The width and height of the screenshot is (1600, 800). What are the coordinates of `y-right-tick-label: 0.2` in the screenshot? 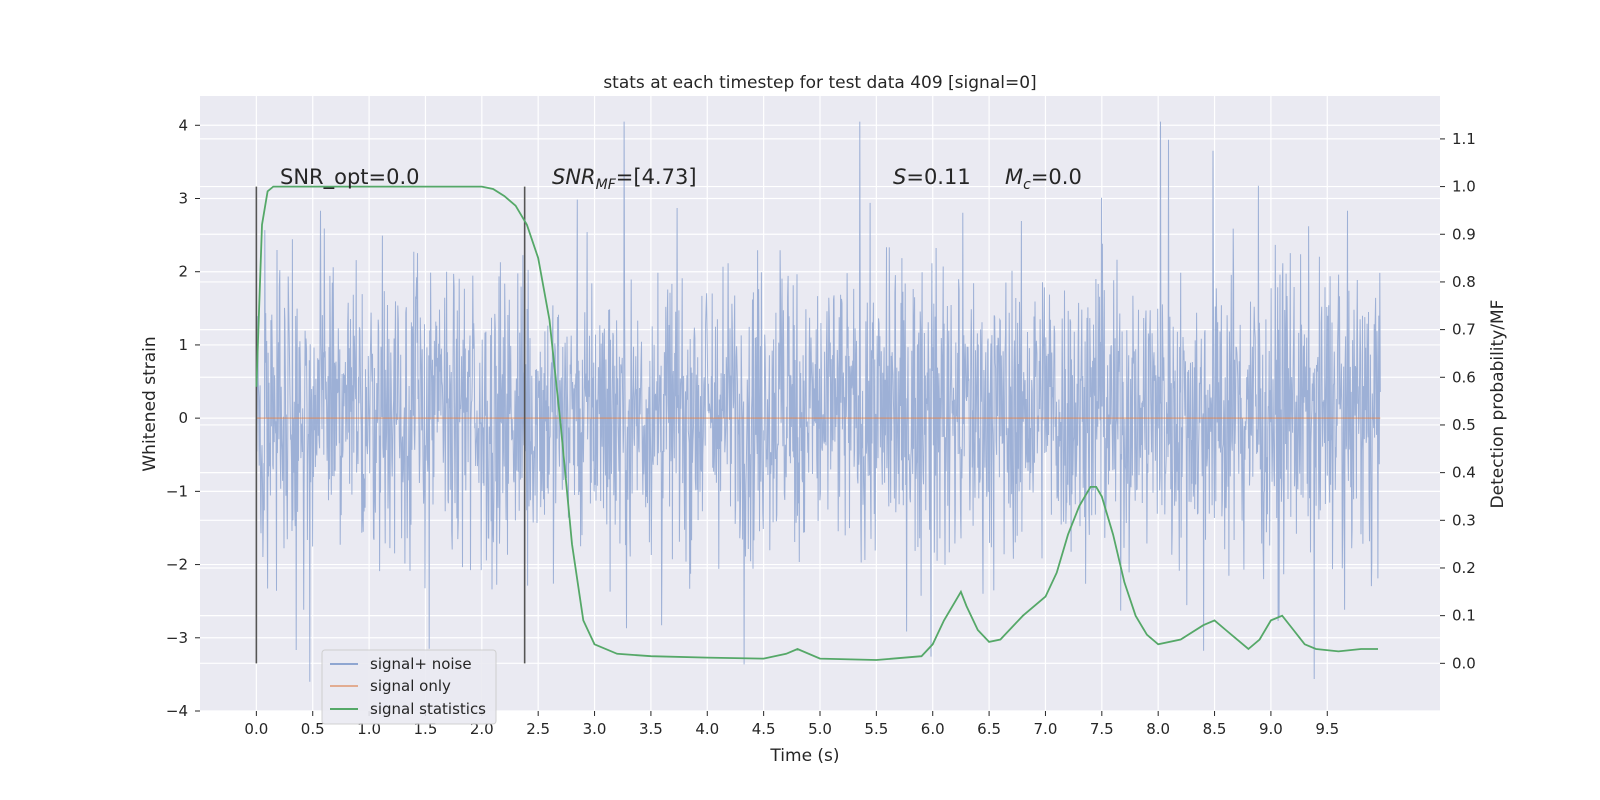 It's located at (1464, 568).